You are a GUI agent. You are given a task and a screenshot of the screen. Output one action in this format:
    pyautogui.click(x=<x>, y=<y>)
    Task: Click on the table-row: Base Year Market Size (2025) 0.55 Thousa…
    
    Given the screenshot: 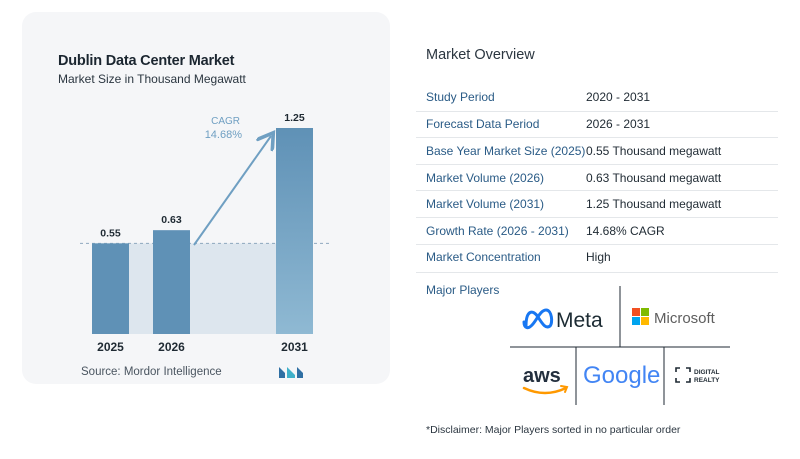 What is the action you would take?
    pyautogui.click(x=597, y=150)
    